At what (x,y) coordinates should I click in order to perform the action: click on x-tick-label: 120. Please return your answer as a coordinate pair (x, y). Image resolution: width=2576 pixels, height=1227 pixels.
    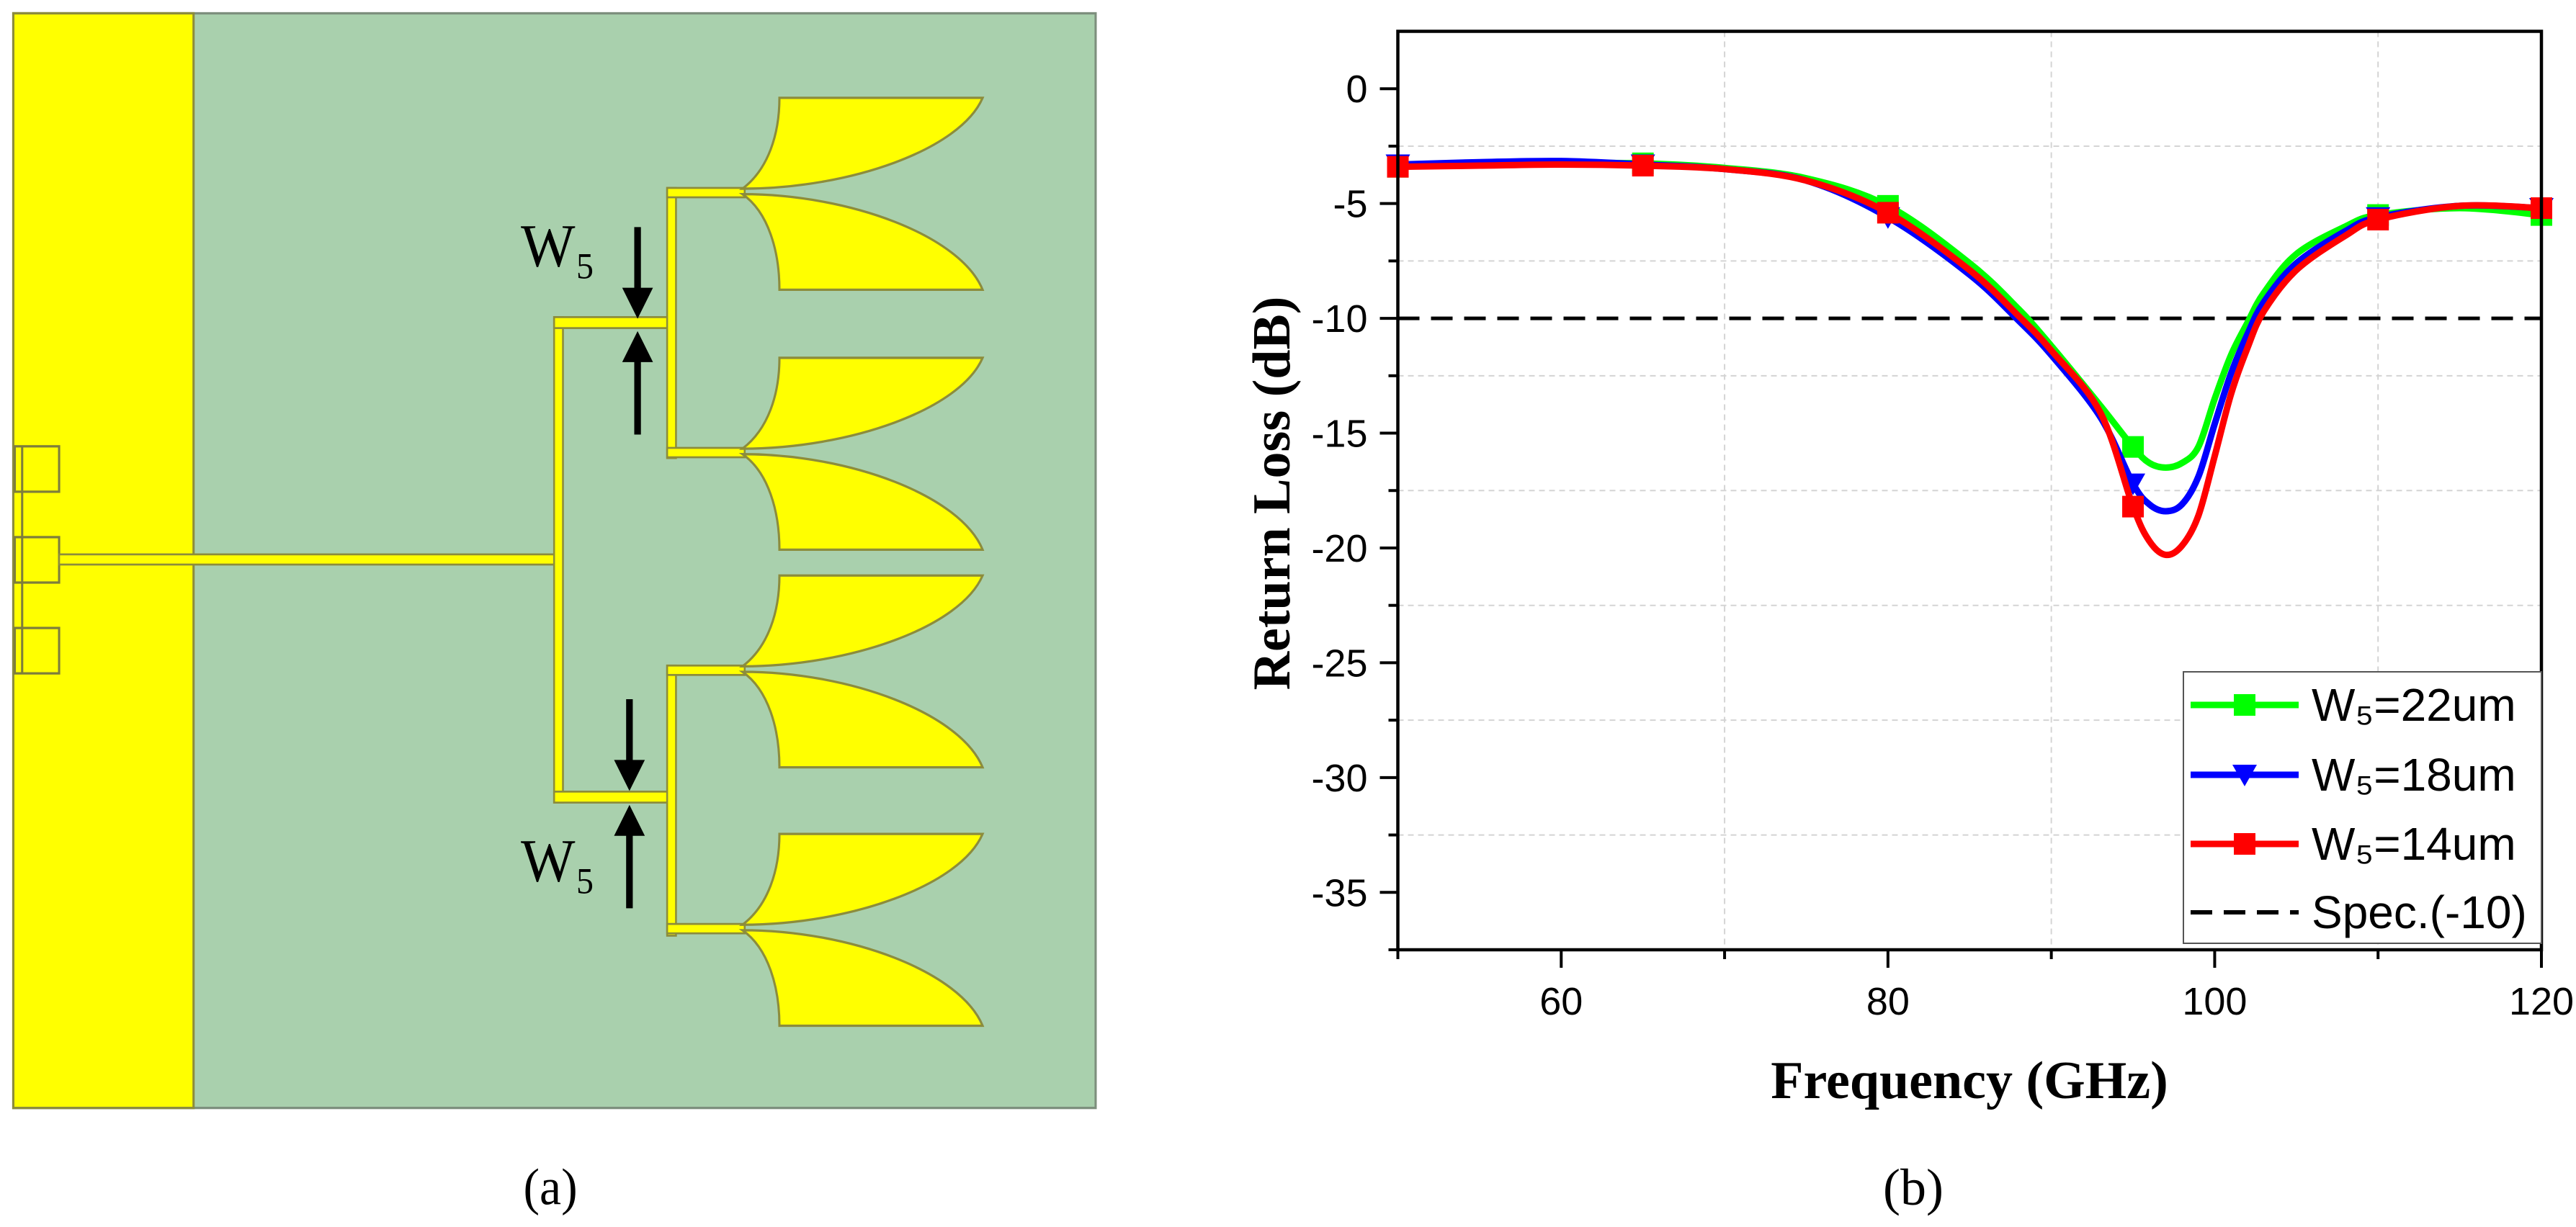
    Looking at the image, I should click on (2541, 1001).